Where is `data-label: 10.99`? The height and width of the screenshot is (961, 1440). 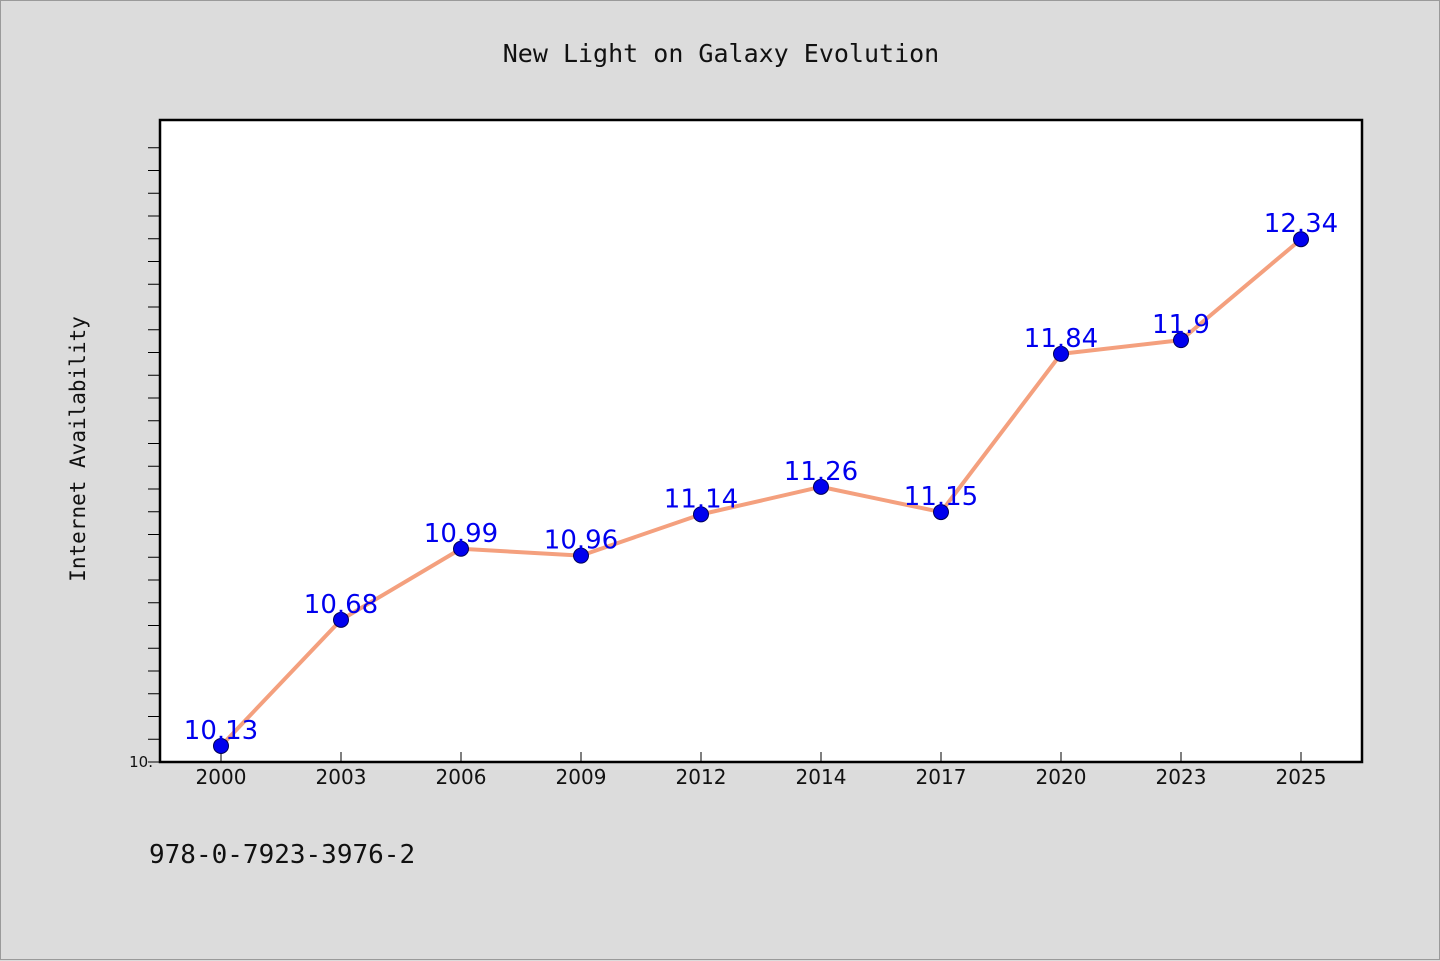
data-label: 10.99 is located at coordinates (461, 534).